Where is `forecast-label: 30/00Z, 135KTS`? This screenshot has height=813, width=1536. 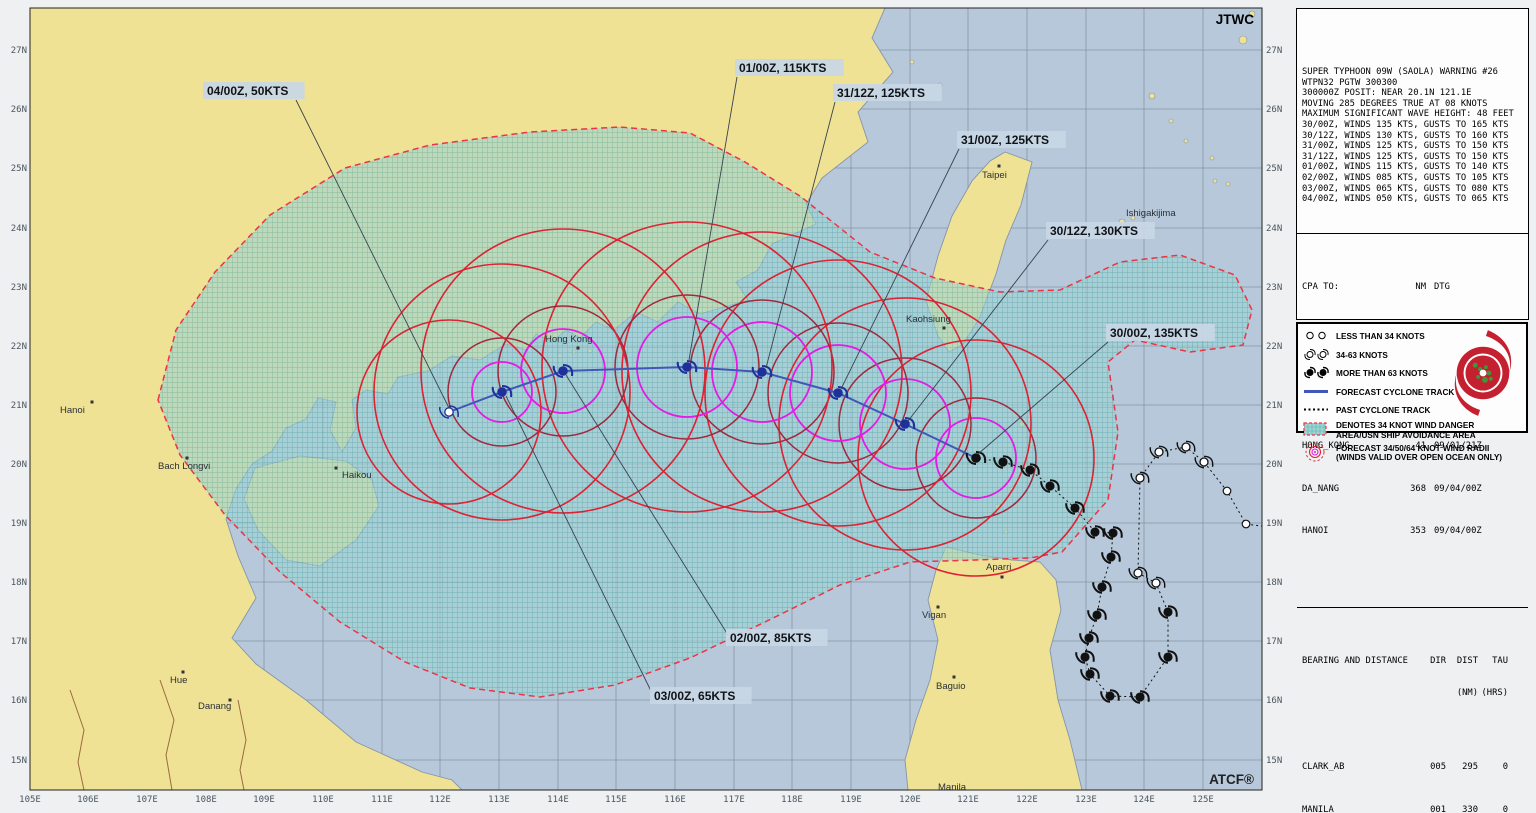
forecast-label: 30/00Z, 135KTS is located at coordinates (1154, 333).